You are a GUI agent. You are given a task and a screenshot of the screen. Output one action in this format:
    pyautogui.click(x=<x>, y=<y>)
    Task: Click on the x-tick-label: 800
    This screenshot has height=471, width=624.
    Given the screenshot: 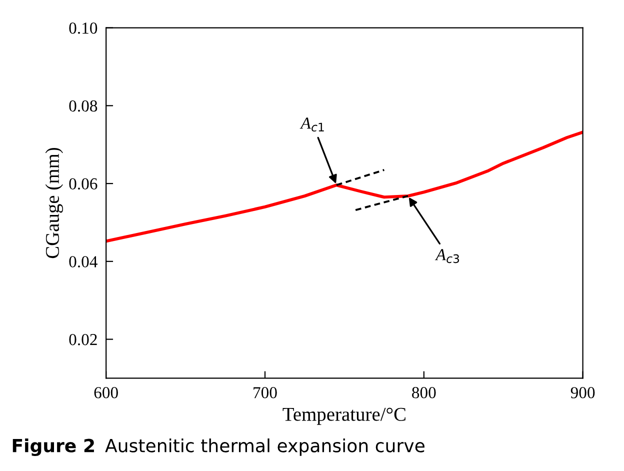 What is the action you would take?
    pyautogui.click(x=424, y=392)
    